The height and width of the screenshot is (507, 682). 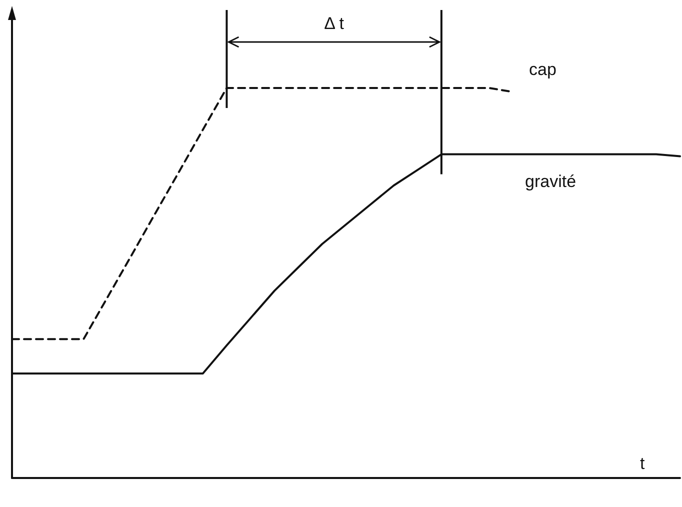 I want to click on x-axis-title: t, so click(x=642, y=463).